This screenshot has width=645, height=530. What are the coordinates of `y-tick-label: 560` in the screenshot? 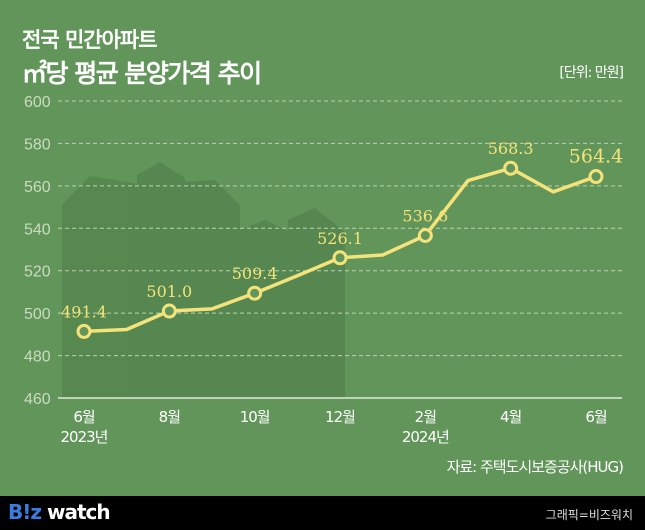 It's located at (37, 187).